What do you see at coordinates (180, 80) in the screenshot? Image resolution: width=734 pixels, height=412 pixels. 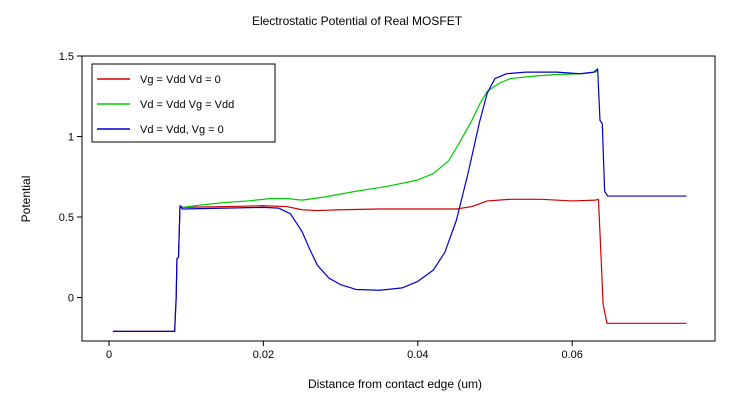 I see `legend-label-1: Vg = Vdd Vd = 0` at bounding box center [180, 80].